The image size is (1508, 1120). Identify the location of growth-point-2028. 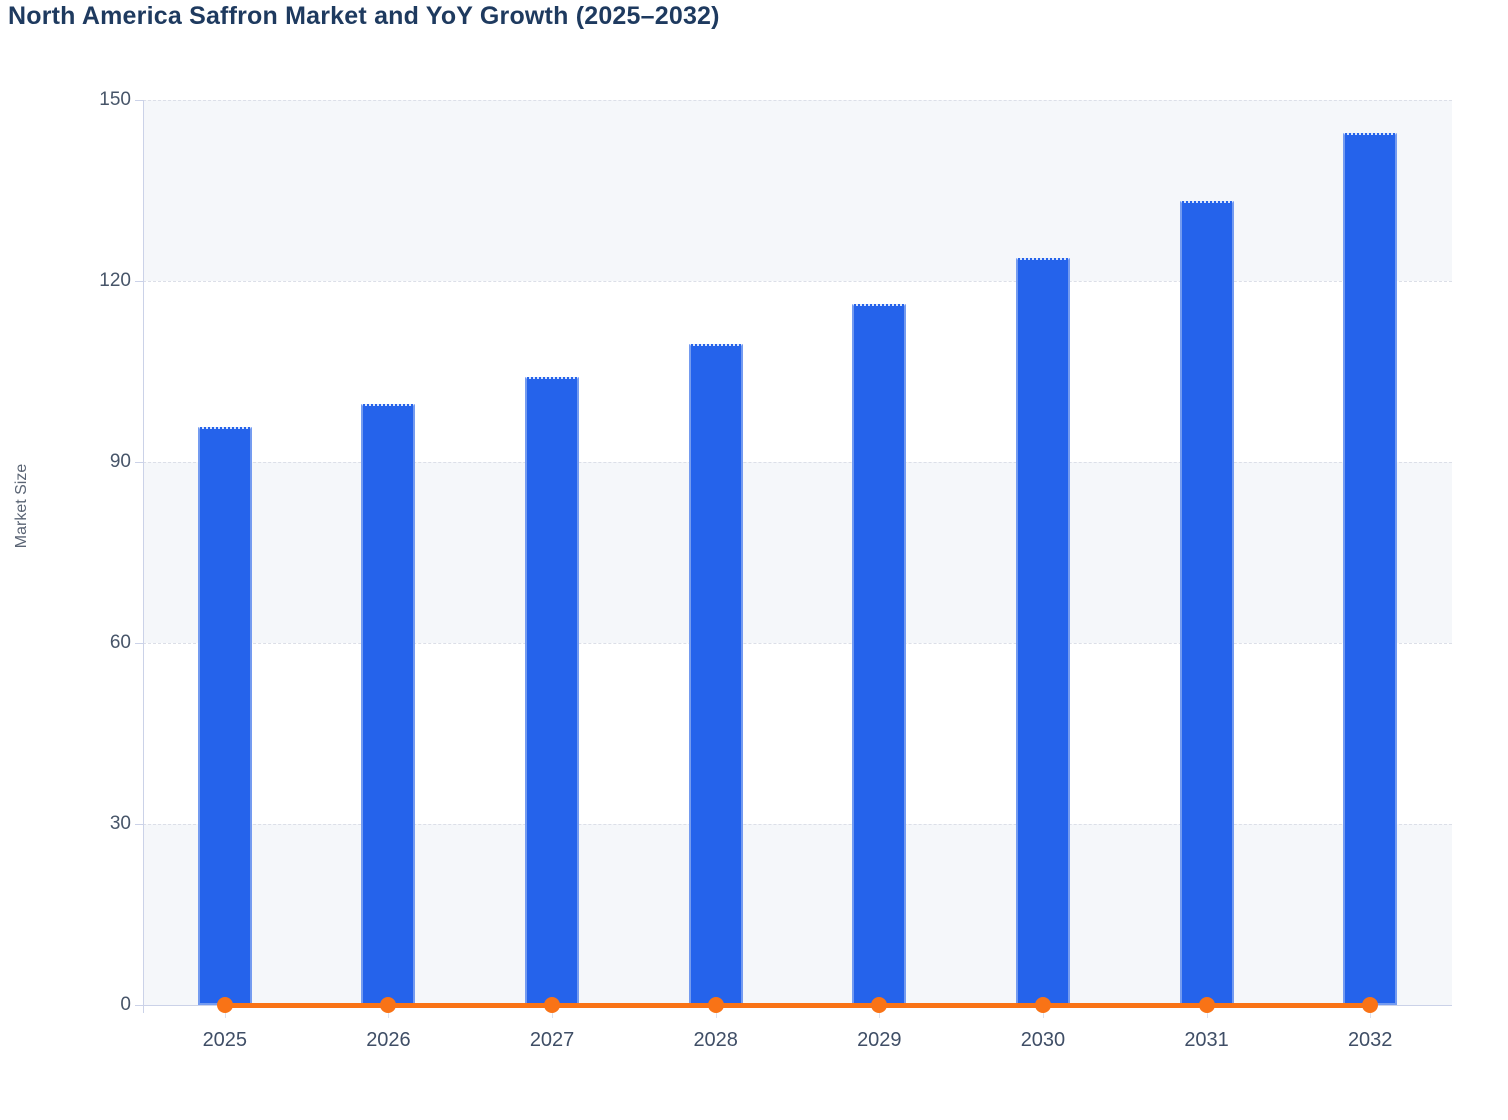
(715, 1005).